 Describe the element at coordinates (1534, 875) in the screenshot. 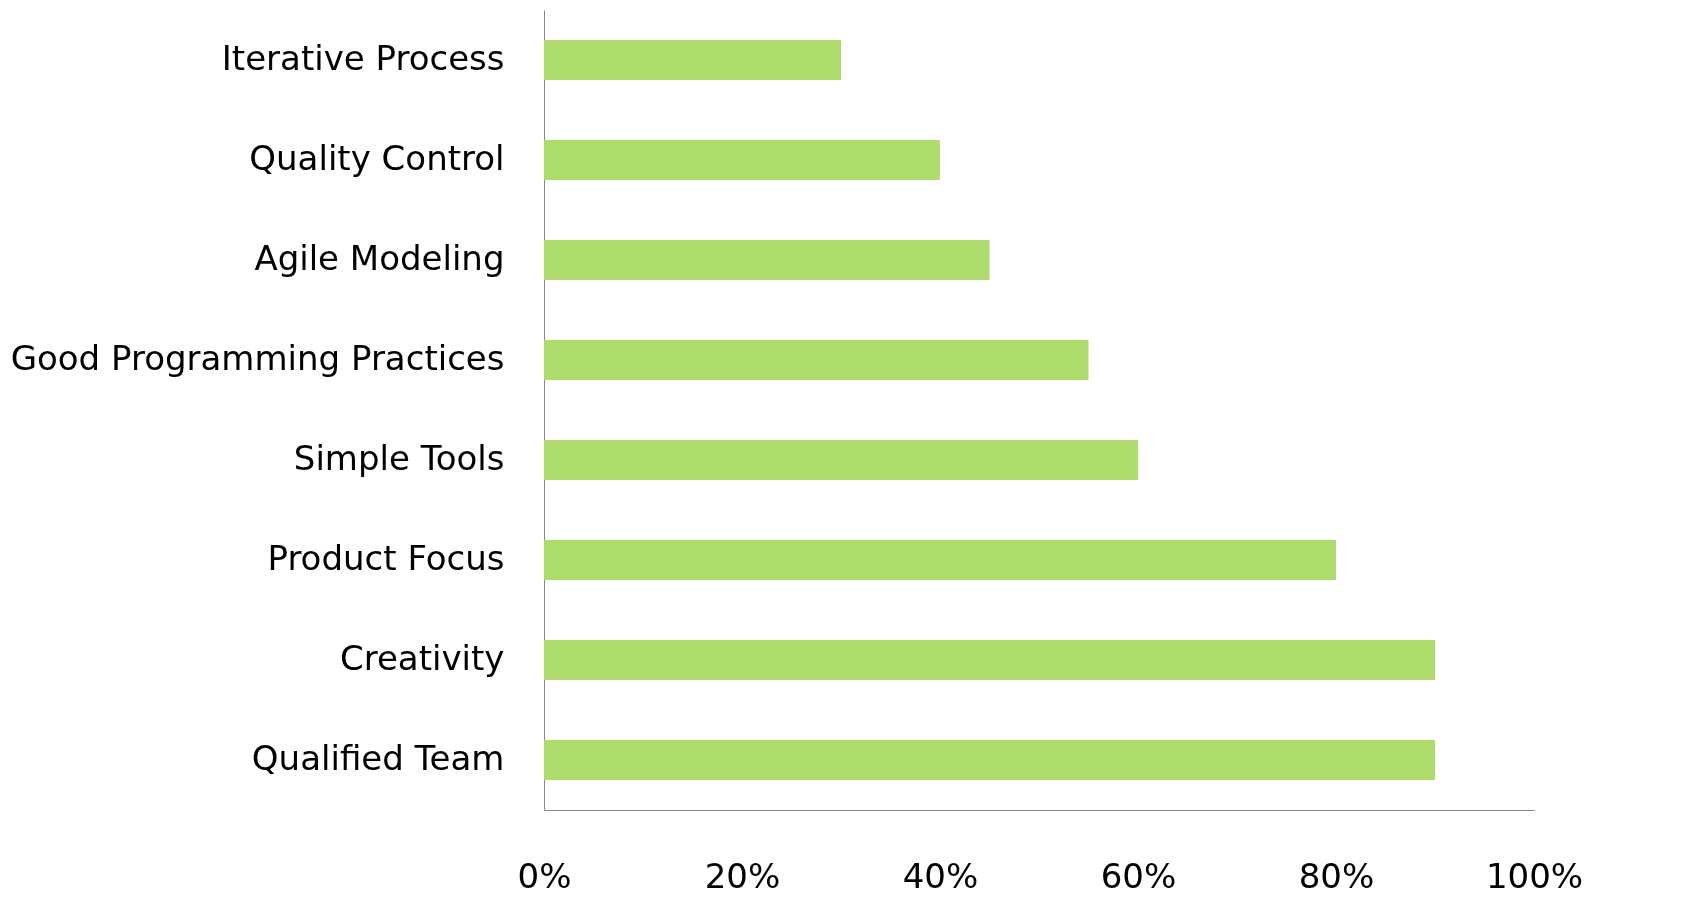

I see `x-tick-label: 100%` at that location.